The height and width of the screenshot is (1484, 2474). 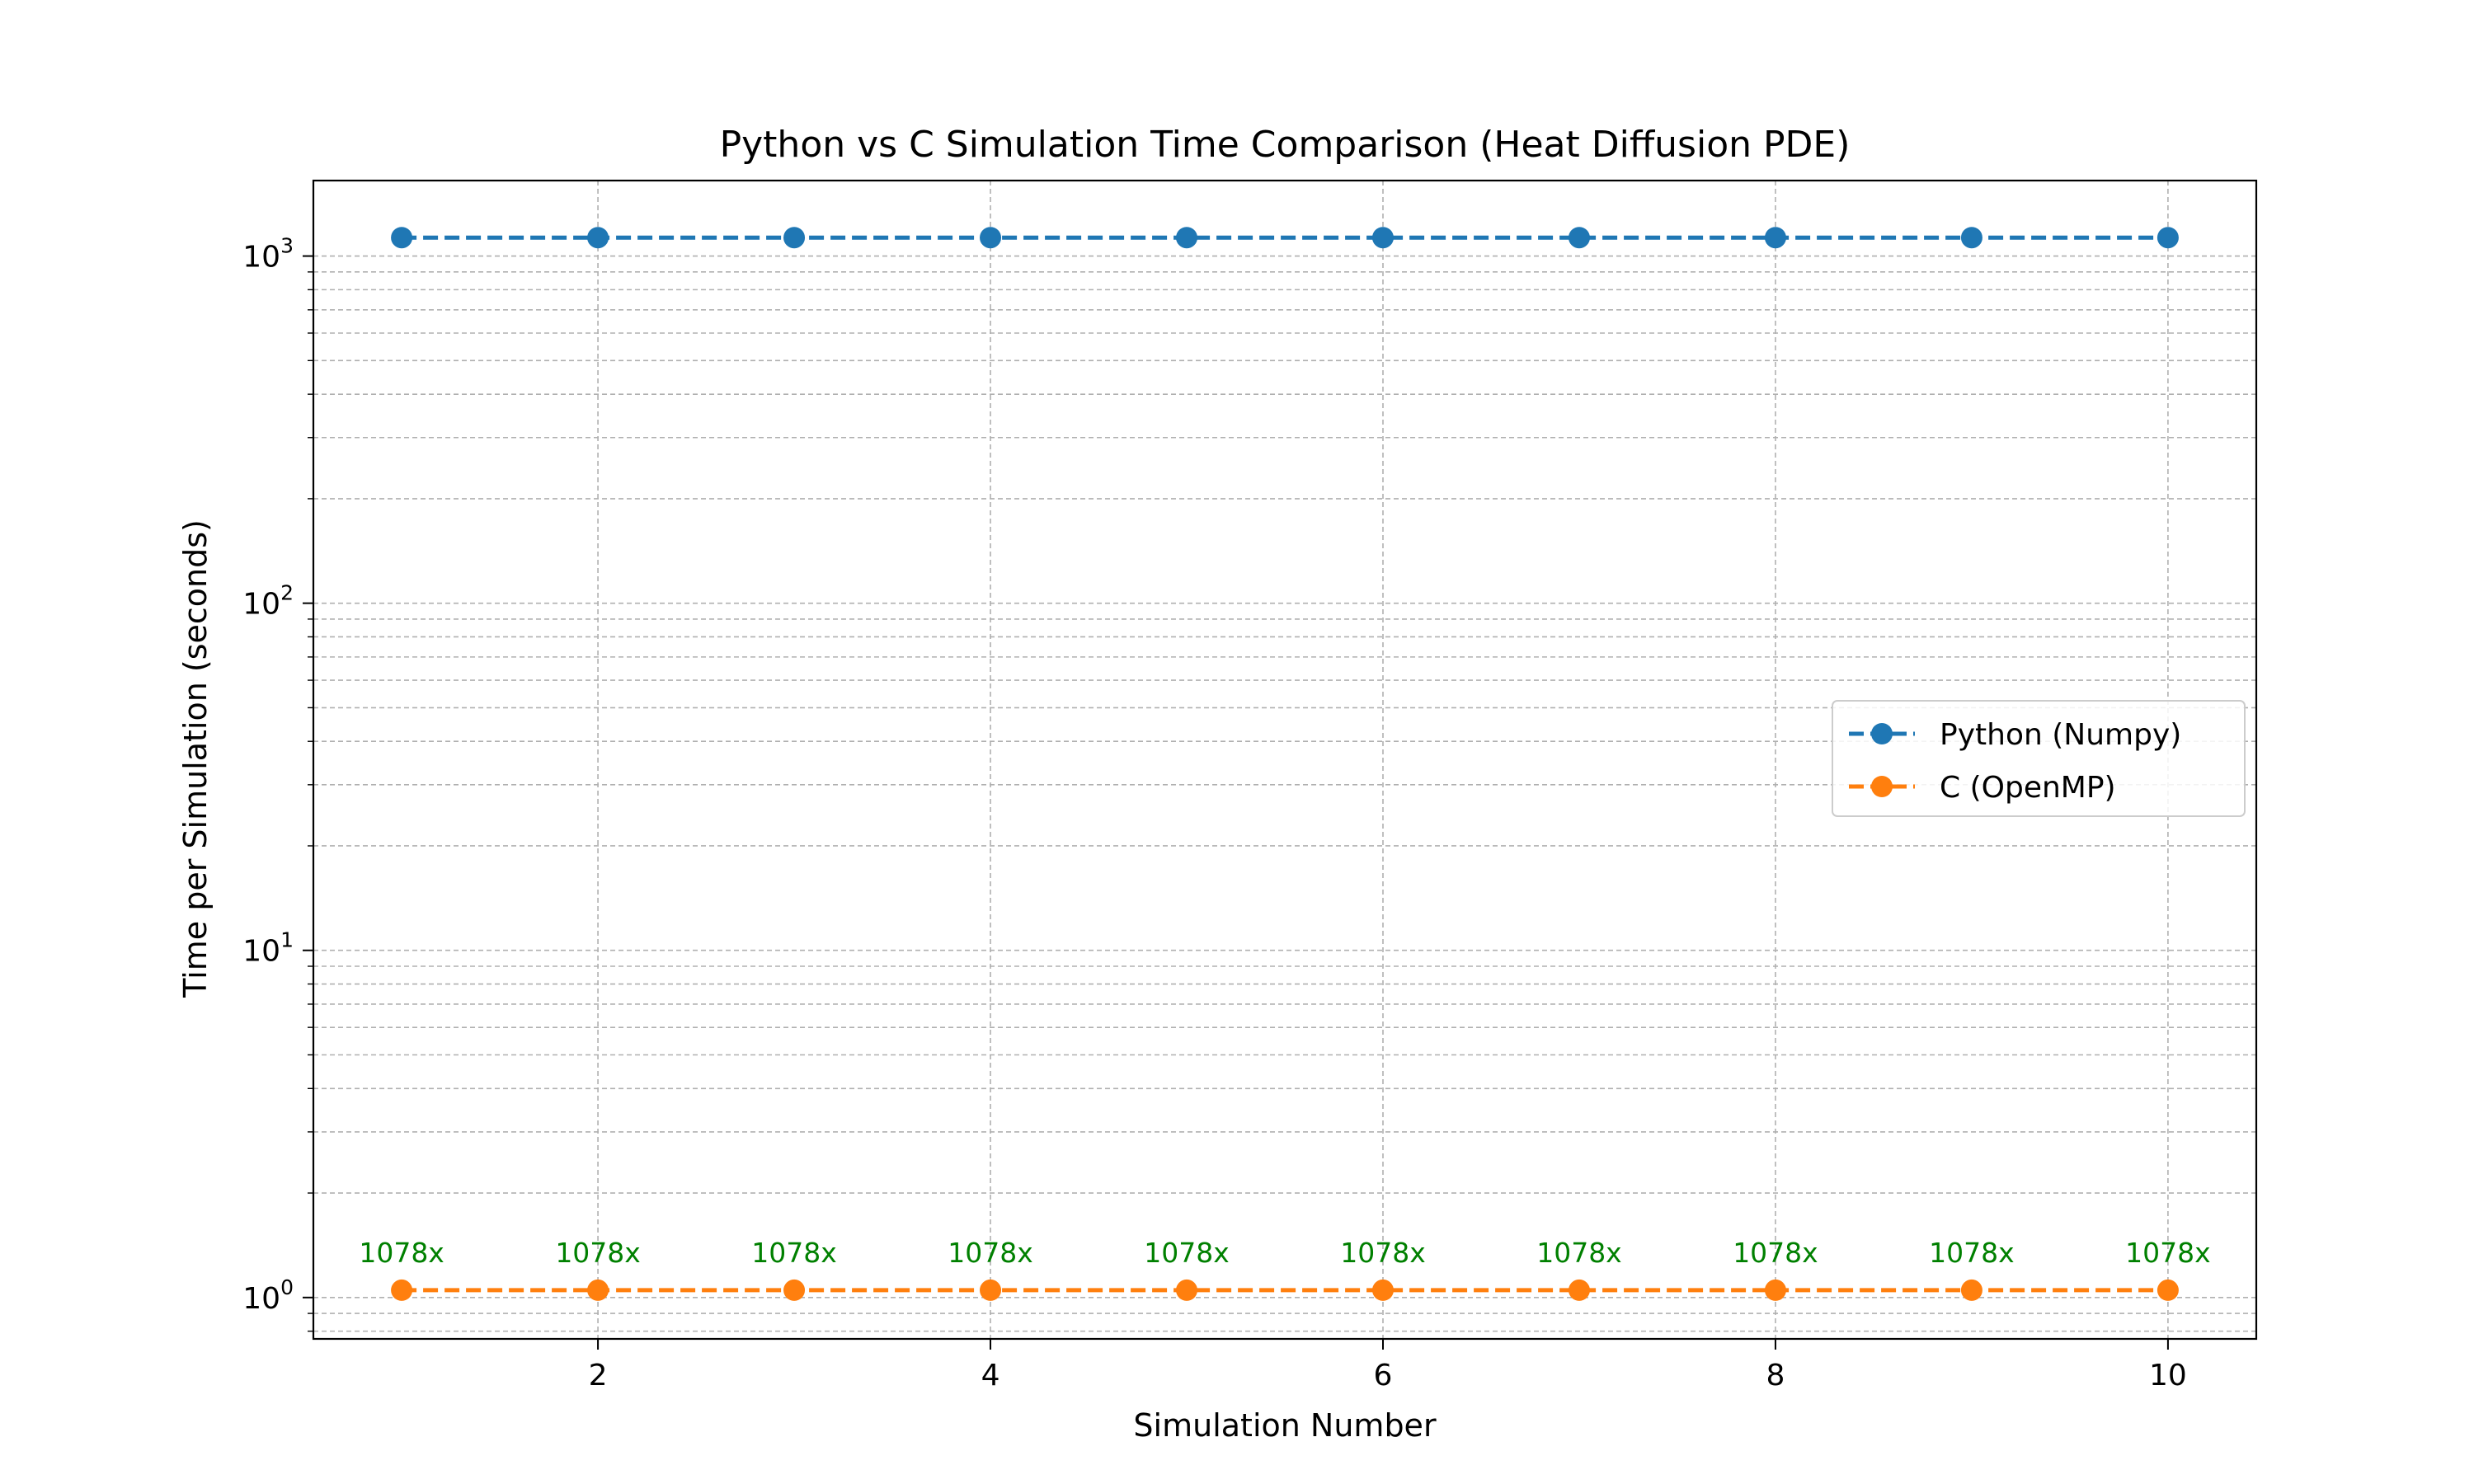 What do you see at coordinates (990, 1375) in the screenshot?
I see `x-tick-label: 4` at bounding box center [990, 1375].